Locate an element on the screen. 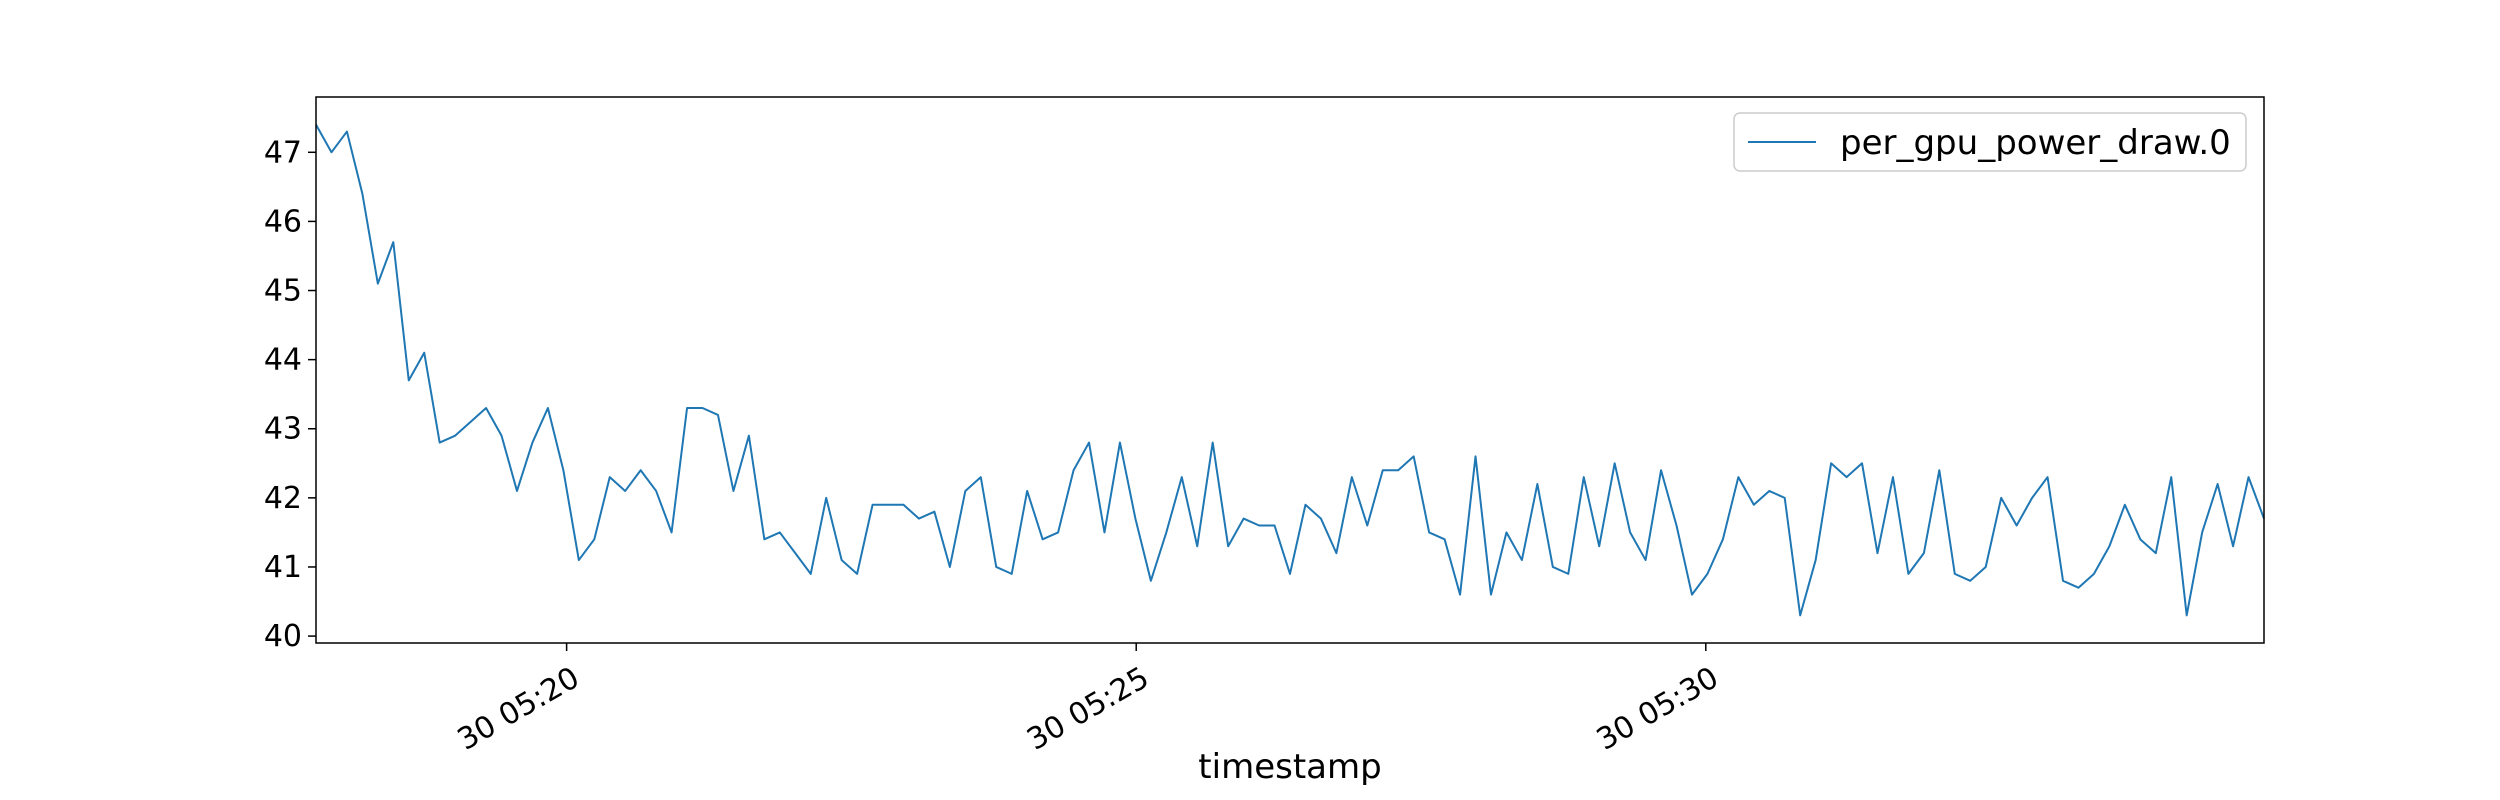 This screenshot has width=2500, height=800. legend: per_gpu_power_draw.0 is located at coordinates (1990, 142).